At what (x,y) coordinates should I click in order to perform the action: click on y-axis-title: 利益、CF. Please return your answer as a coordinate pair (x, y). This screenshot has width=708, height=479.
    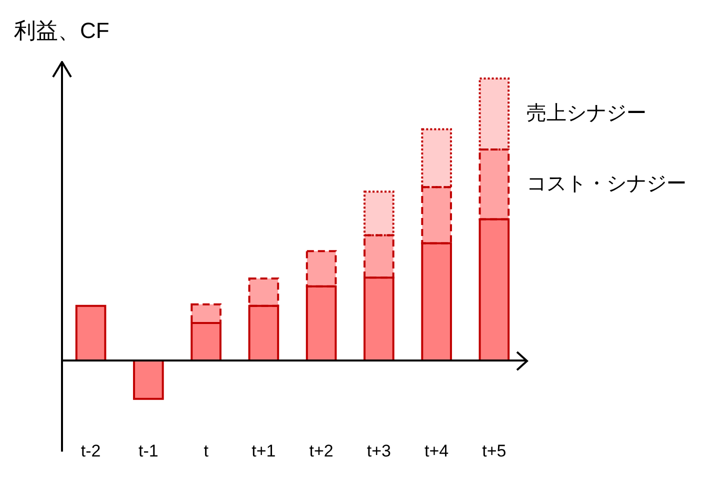
    Looking at the image, I should click on (62, 30).